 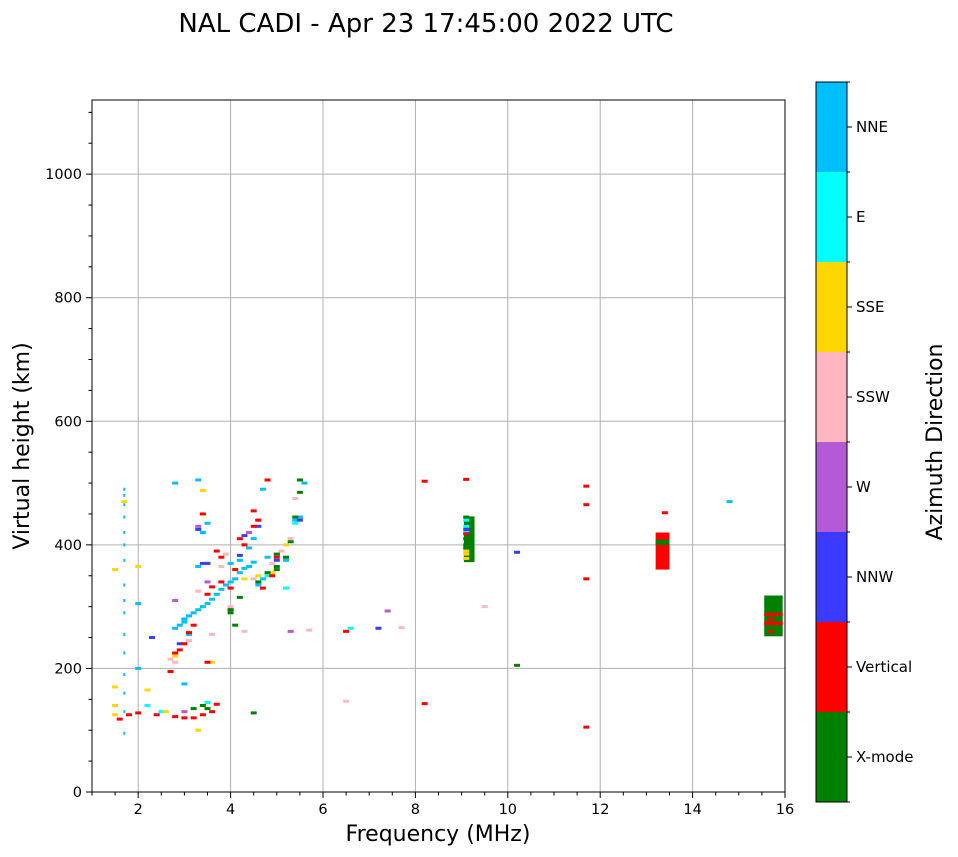 I want to click on colorbar-tick-label: SSW, so click(x=873, y=397).